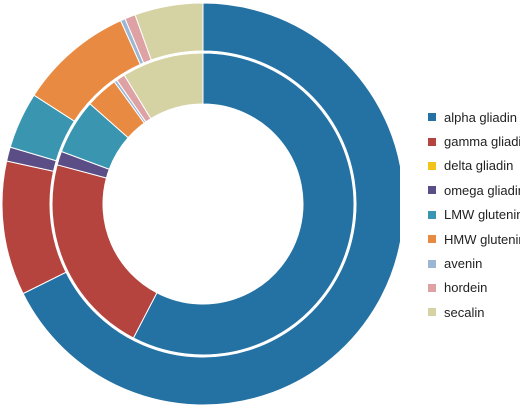 This screenshot has height=407, width=520. Describe the element at coordinates (482, 239) in the screenshot. I see `legend-label: HMW glutenin` at that location.